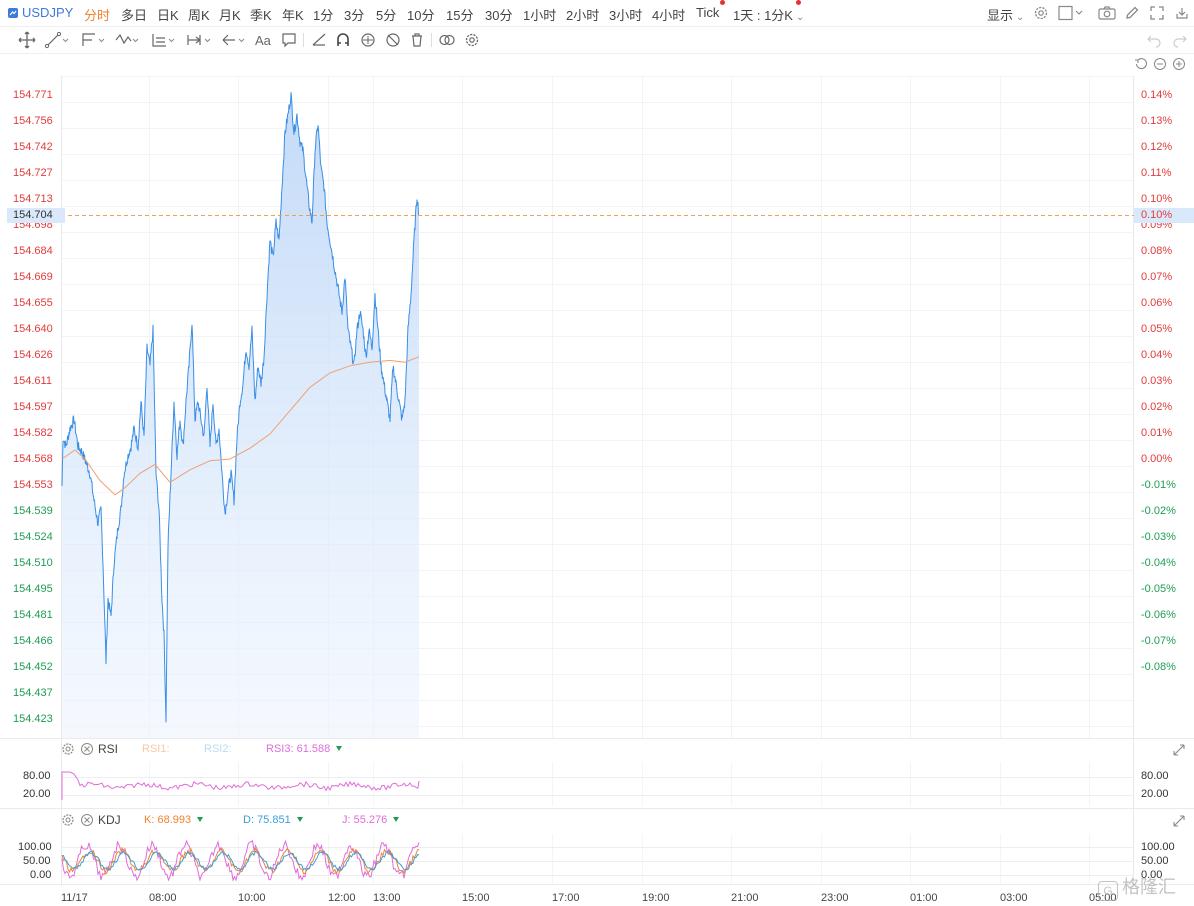 The height and width of the screenshot is (906, 1194). I want to click on tab-yearly: 年K, so click(293, 15).